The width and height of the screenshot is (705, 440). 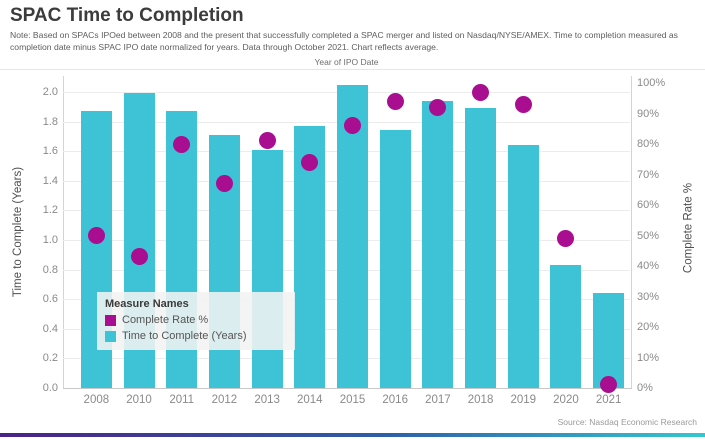 I want to click on x-axis-label-2018: 2018, so click(x=480, y=400).